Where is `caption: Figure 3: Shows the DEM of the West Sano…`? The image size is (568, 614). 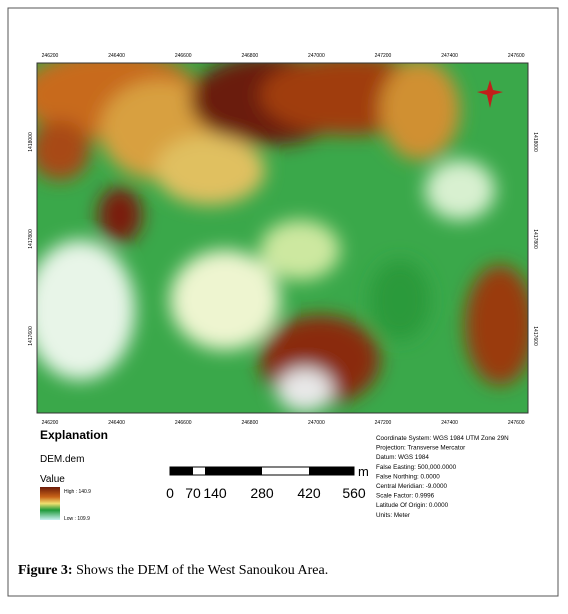 caption: Figure 3: Shows the DEM of the West Sano… is located at coordinates (173, 570).